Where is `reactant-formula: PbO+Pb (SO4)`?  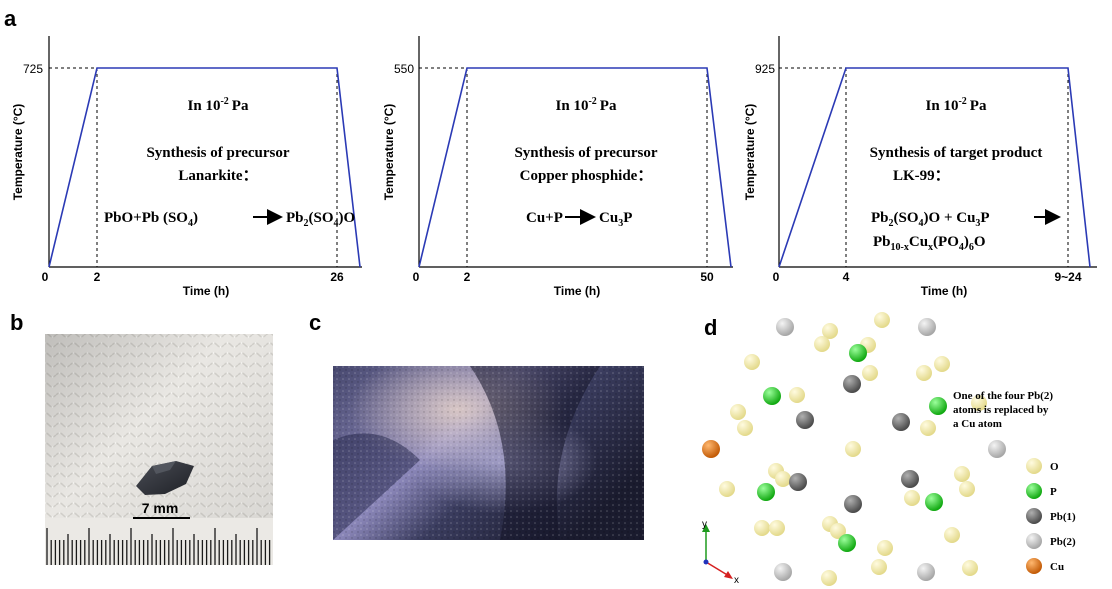 reactant-formula: PbO+Pb (SO4) is located at coordinates (151, 219).